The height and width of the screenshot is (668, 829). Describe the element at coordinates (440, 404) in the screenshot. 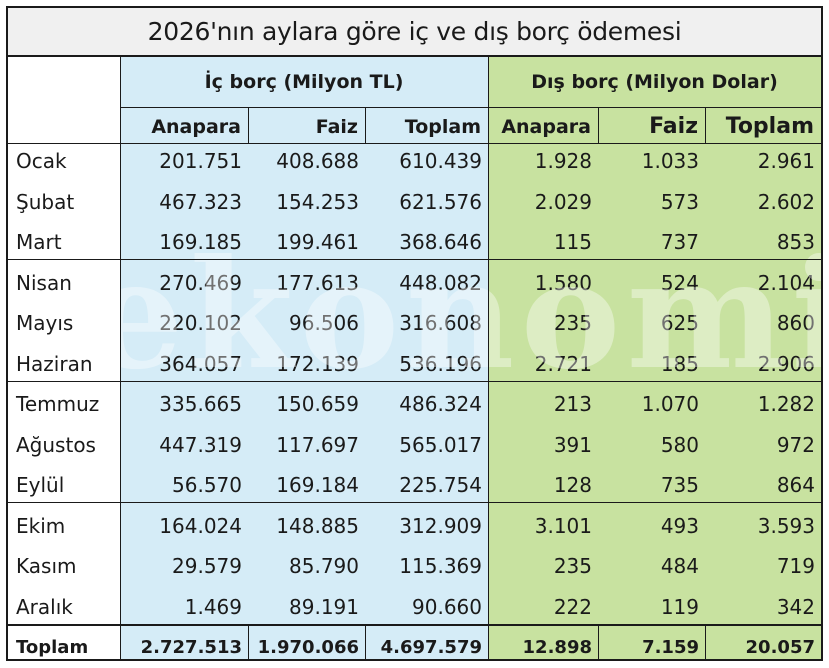

I see `cell-ic-toplam: 486.324` at that location.